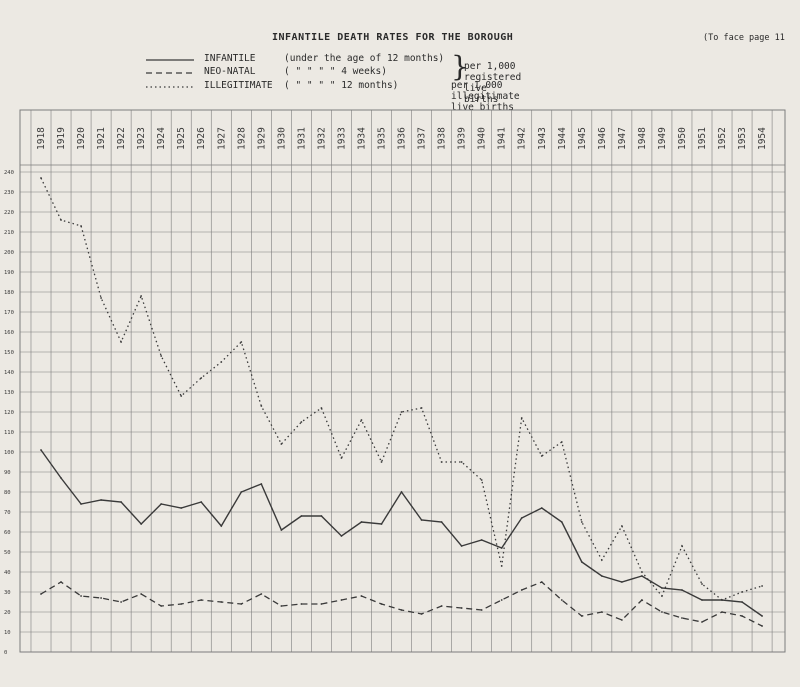 This screenshot has width=800, height=687. Describe the element at coordinates (582, 138) in the screenshot. I see `x-tick-label: 1945` at that location.